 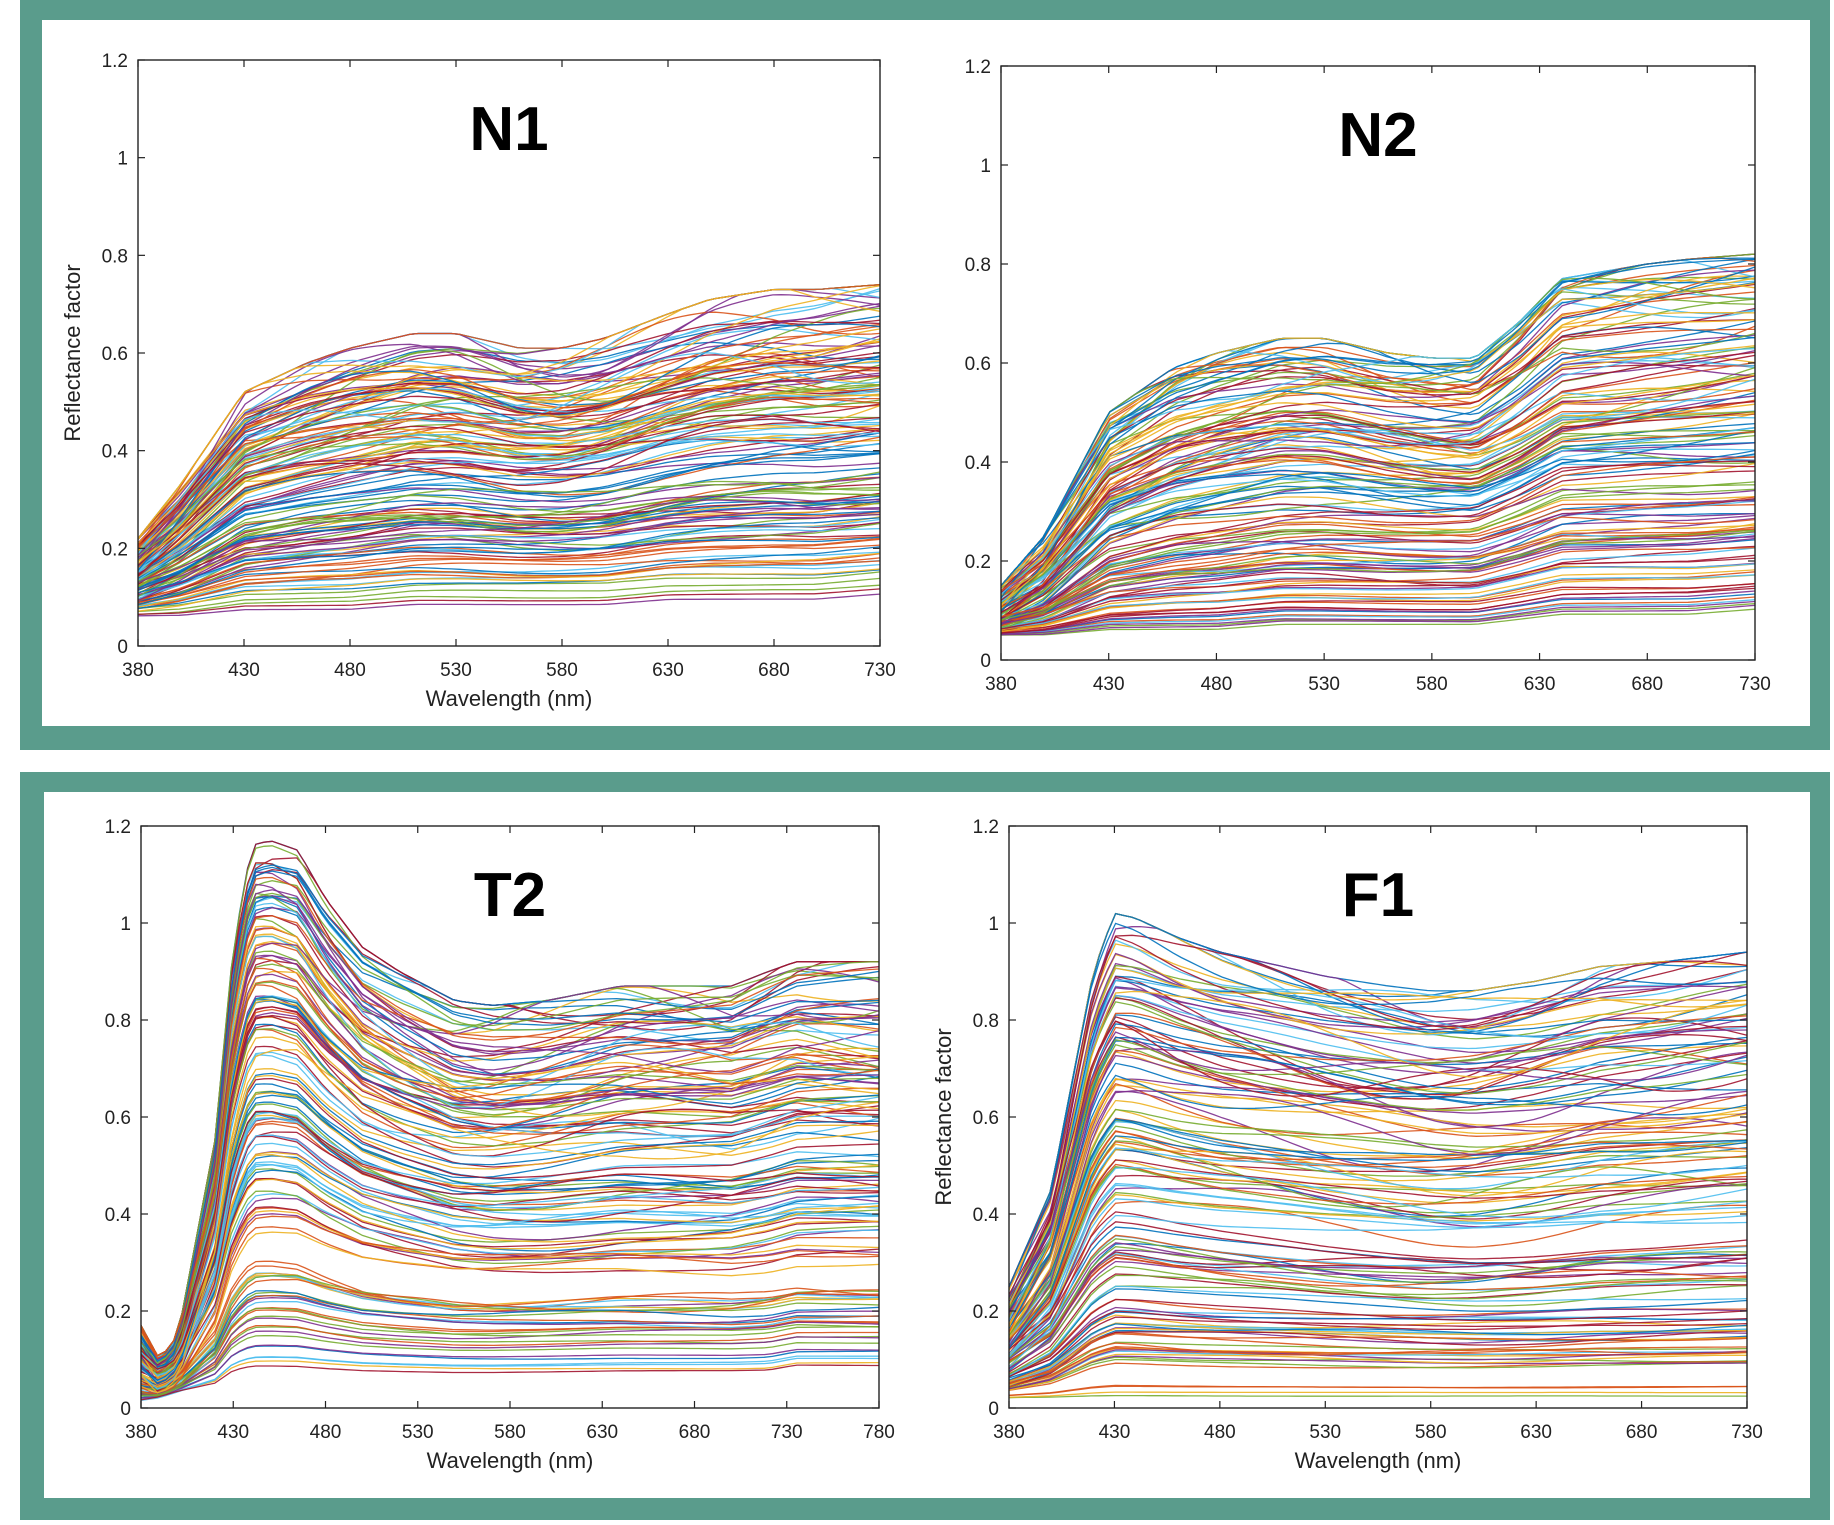 I want to click on t2-x-tick-label: 730, so click(x=787, y=1432).